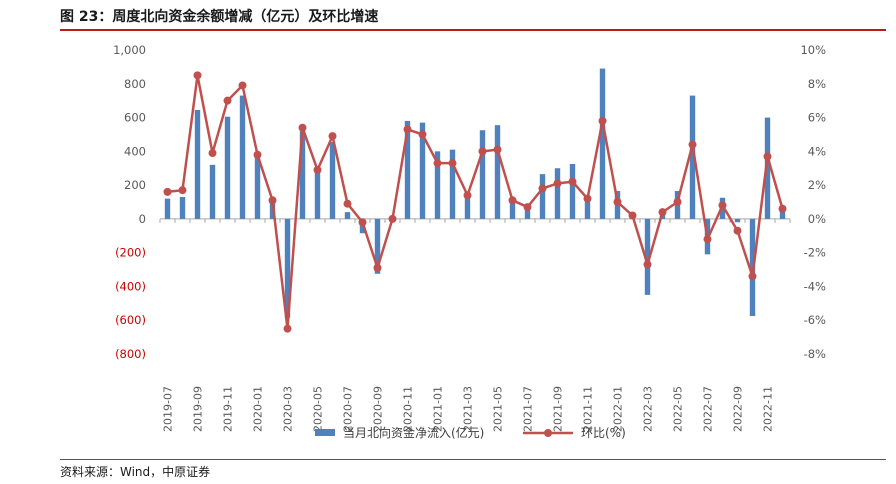 The image size is (896, 484). I want to click on left-tick-label: (600), so click(130, 320).